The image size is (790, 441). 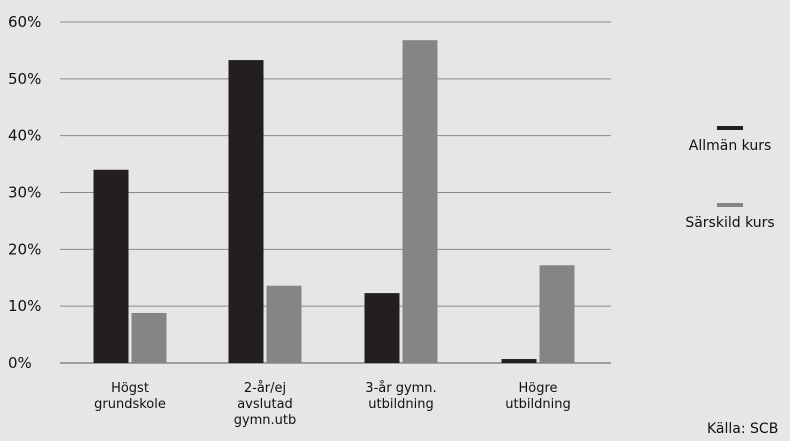 I want to click on category-label: Högre utbildning, so click(x=537, y=396).